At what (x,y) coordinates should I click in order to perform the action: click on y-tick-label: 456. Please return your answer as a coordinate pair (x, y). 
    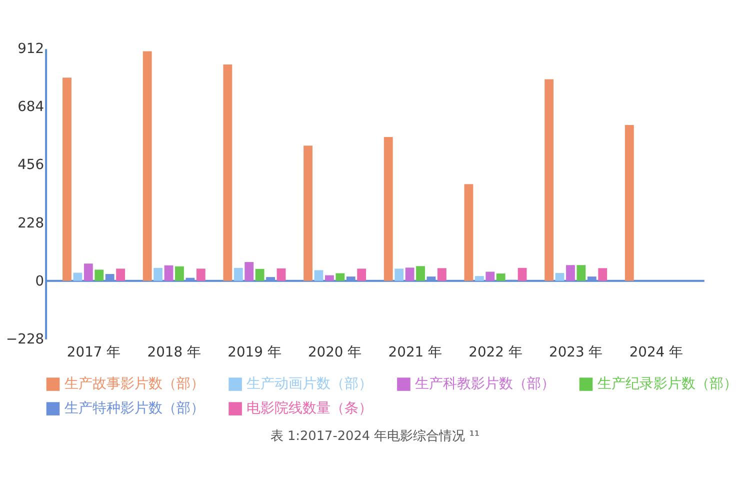
    Looking at the image, I should click on (31, 165).